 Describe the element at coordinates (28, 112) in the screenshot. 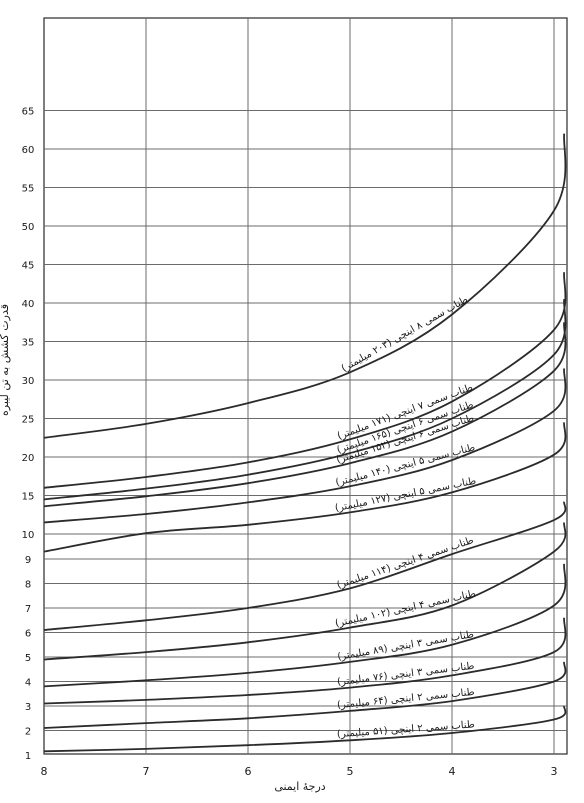

I see `y-tick-label: 65` at that location.